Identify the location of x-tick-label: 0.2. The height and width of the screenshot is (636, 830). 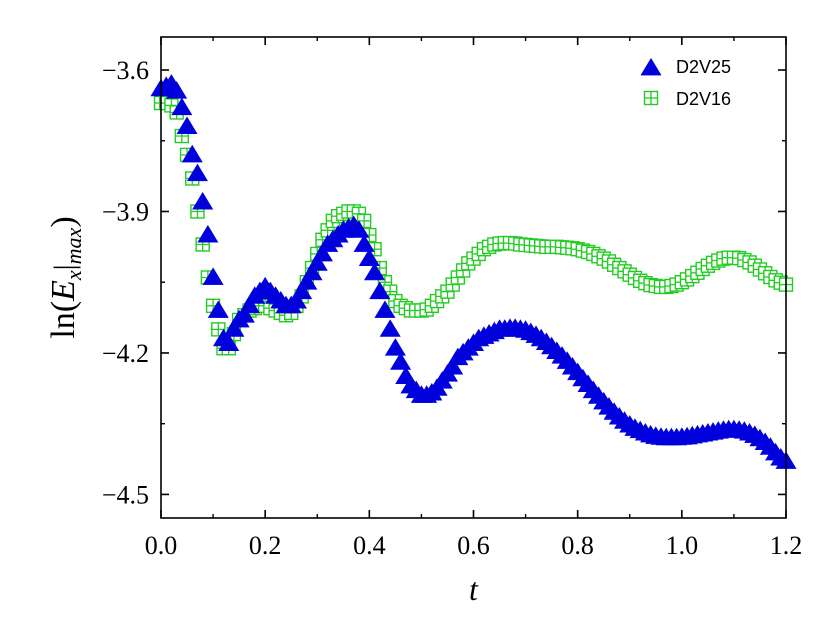
(265, 545).